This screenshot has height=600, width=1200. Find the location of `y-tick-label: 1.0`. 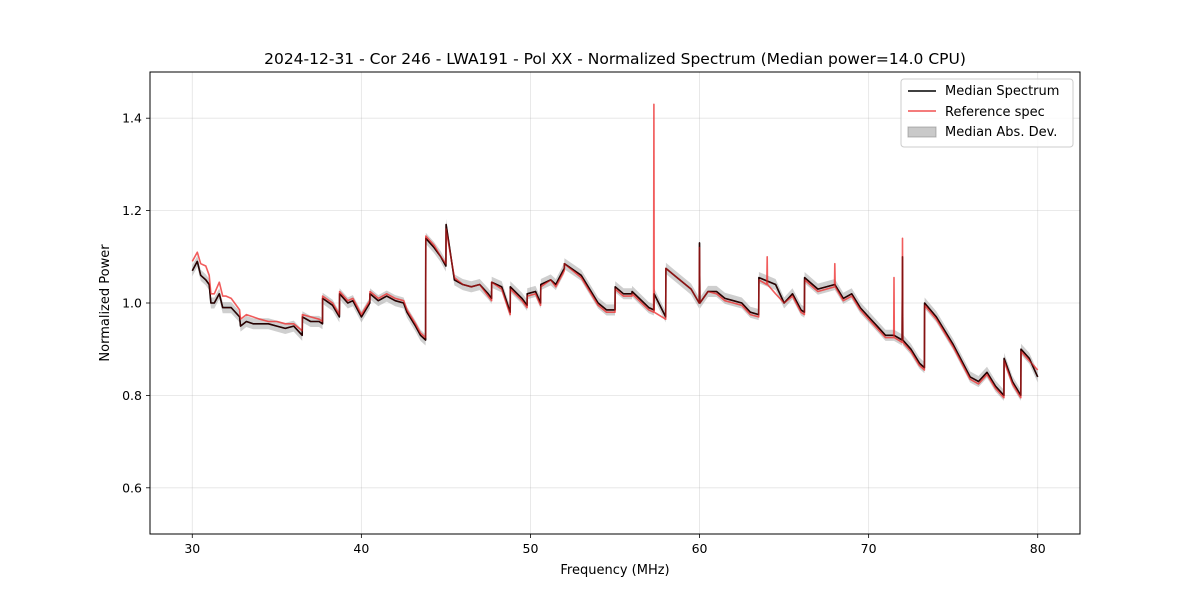

y-tick-label: 1.0 is located at coordinates (132, 303).